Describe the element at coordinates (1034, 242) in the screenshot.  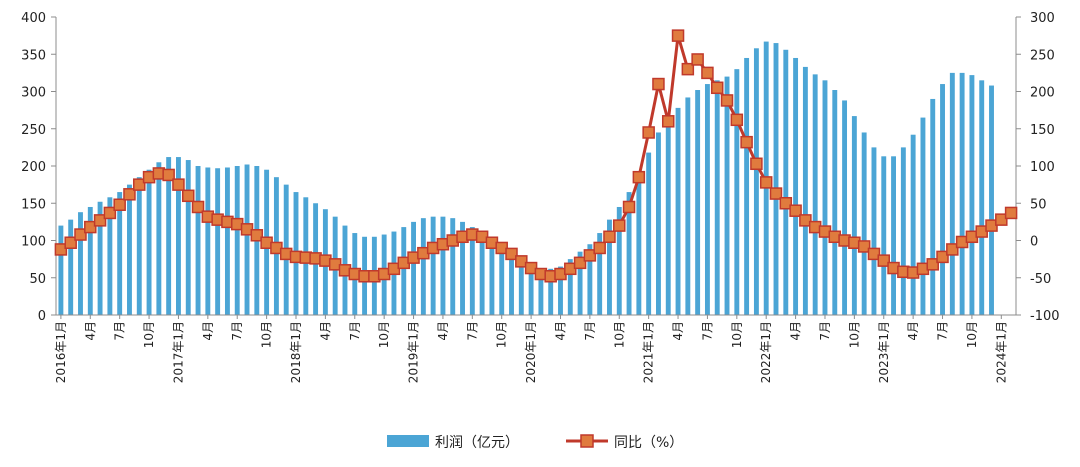
I see `right-tick-label: 0` at that location.